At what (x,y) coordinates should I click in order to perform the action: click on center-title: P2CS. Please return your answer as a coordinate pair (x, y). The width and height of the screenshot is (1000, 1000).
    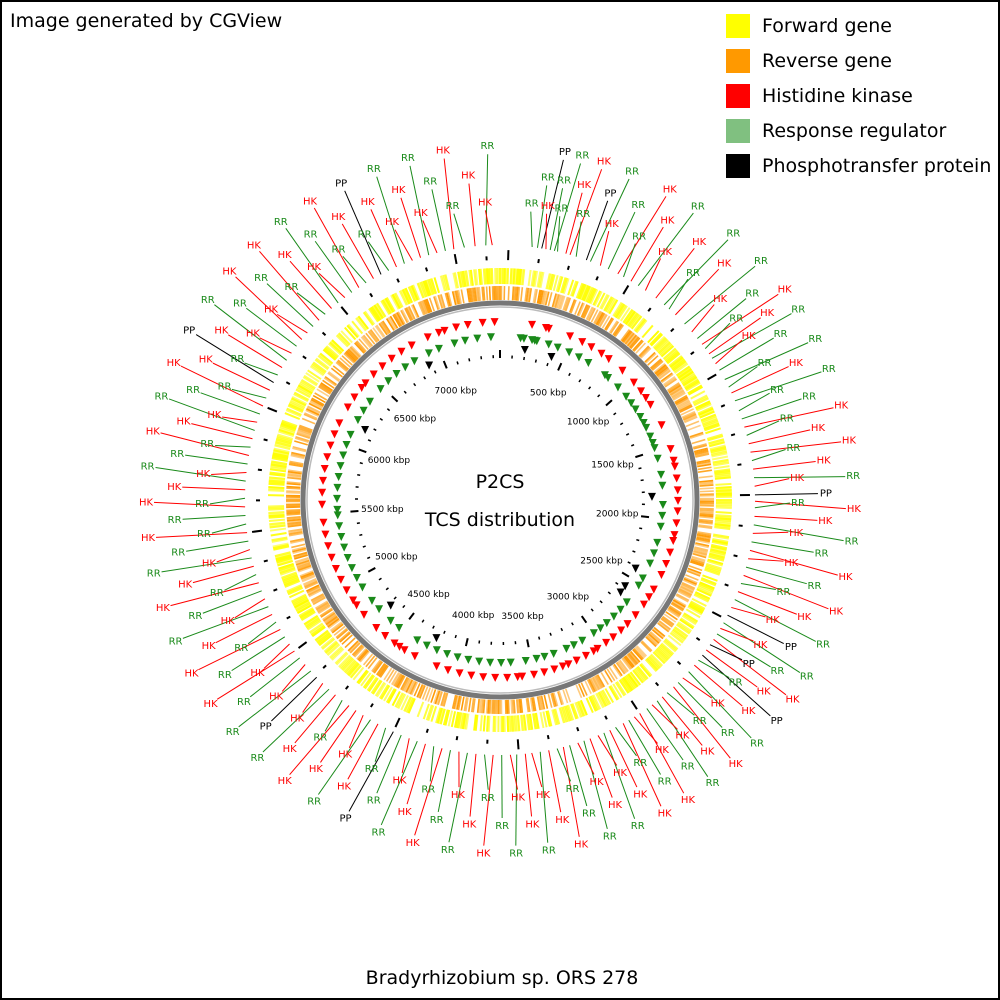
    Looking at the image, I should click on (500, 482).